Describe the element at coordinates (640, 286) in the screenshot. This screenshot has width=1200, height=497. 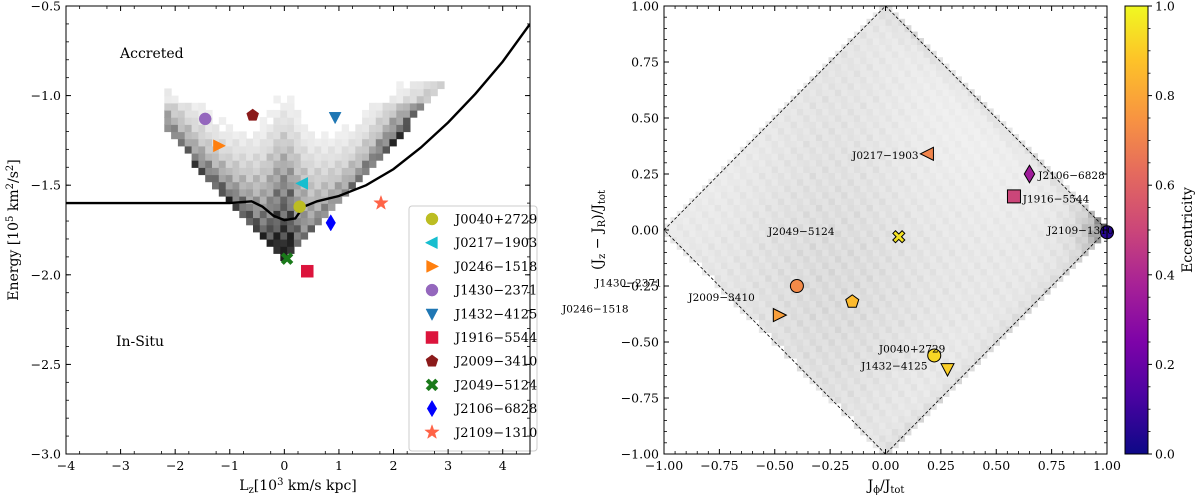
I see `y-tick-label: −0.25` at that location.